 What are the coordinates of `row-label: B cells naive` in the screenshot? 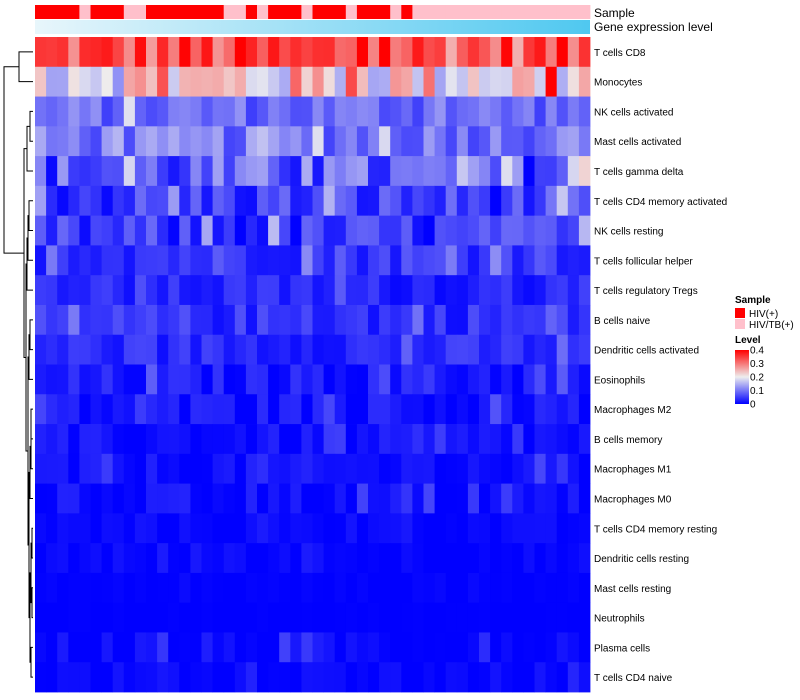 It's located at (622, 321).